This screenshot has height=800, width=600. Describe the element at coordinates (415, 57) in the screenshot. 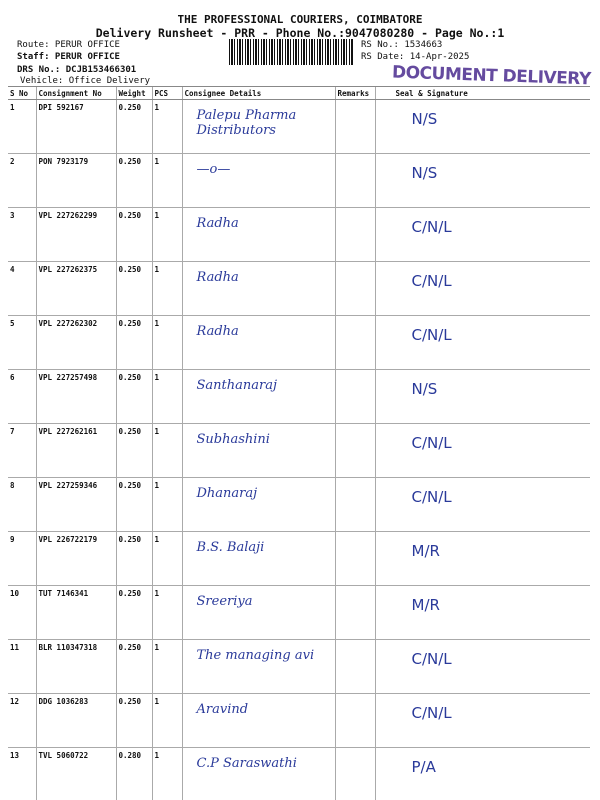

I see `rs-date: RS Date: 14-Apr-2025` at that location.